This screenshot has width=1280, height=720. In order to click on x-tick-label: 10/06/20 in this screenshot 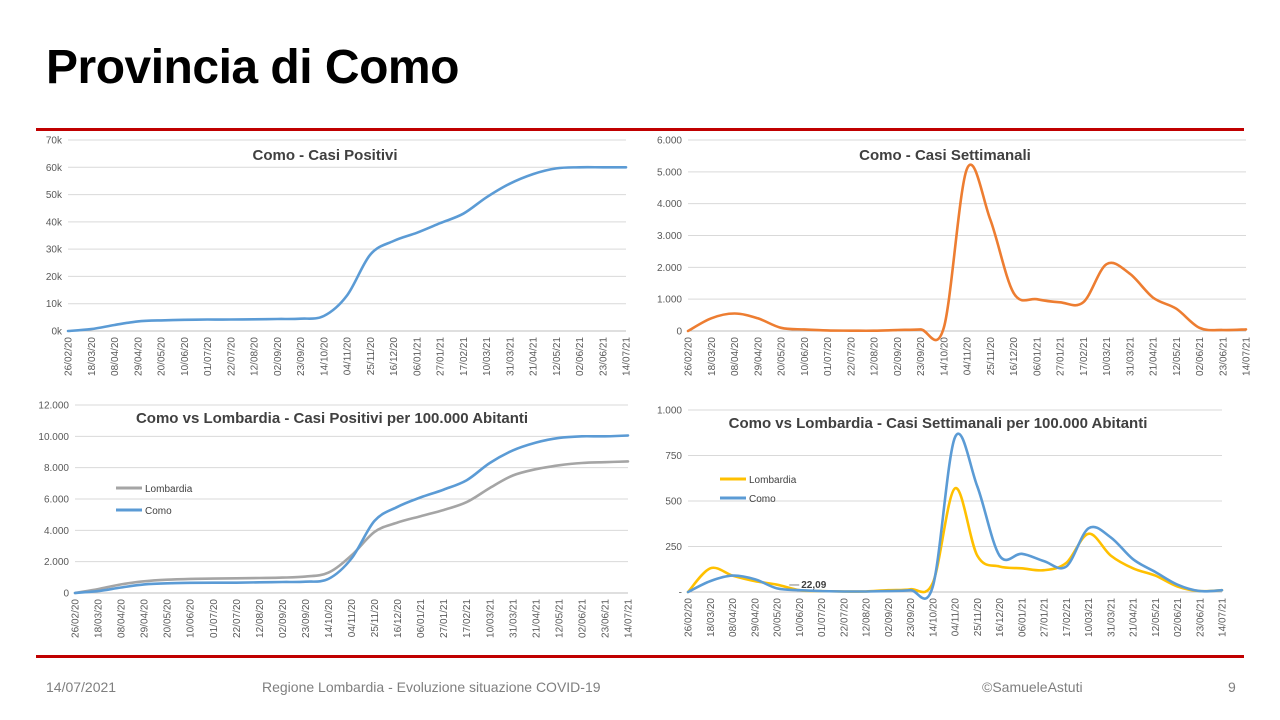, I will do `click(185, 356)`.